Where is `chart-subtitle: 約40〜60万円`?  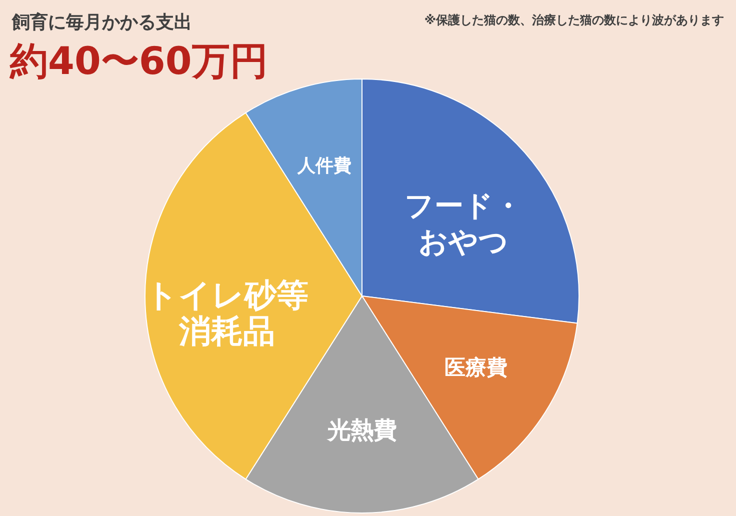
chart-subtitle: 約40〜60万円 is located at coordinates (139, 61).